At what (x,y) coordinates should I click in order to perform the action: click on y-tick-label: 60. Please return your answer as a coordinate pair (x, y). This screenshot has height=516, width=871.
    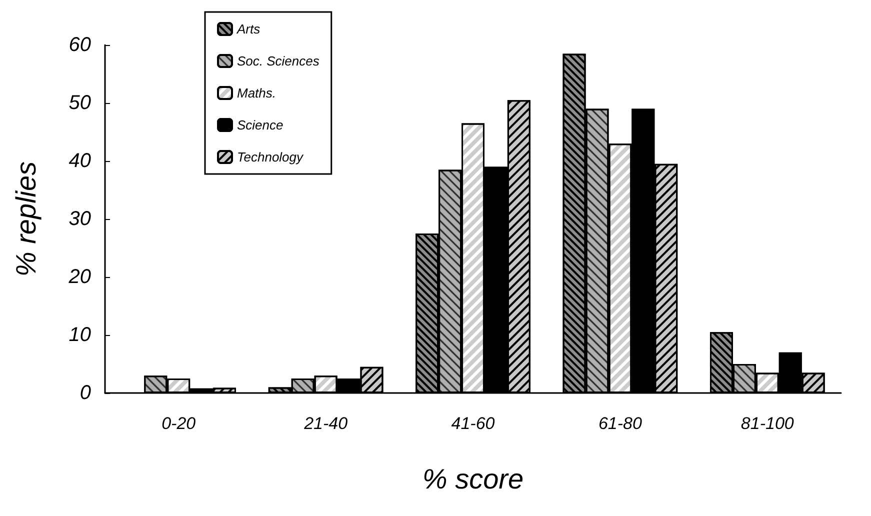
    Looking at the image, I should click on (79, 45).